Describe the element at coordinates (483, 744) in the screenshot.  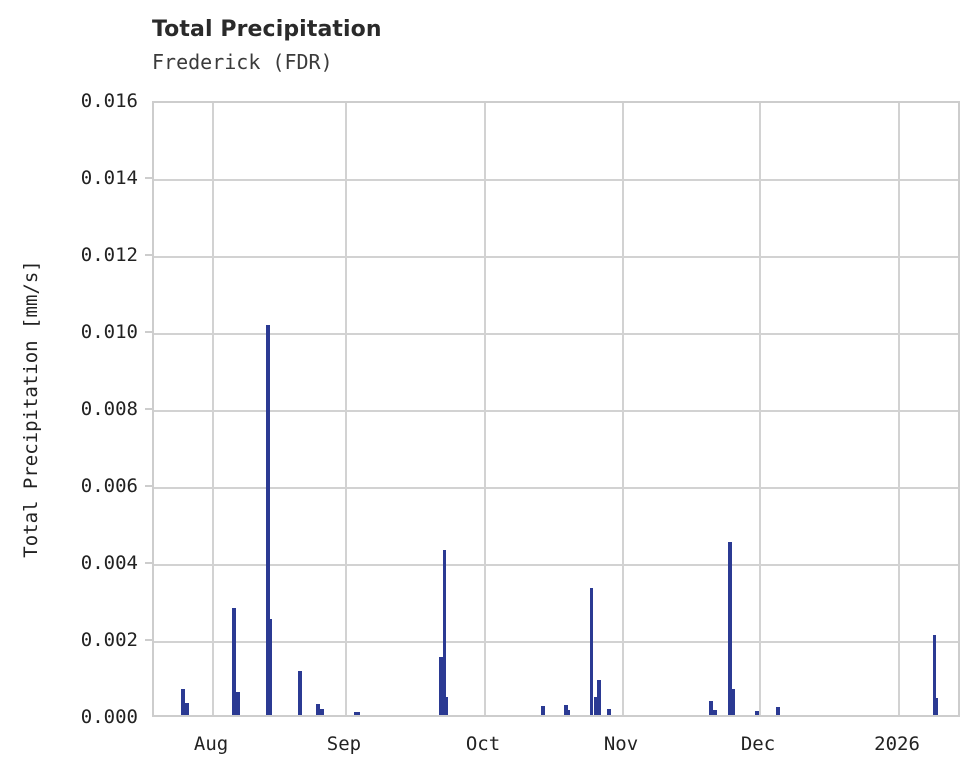
I see `x-axis-tick-label: Oct` at that location.